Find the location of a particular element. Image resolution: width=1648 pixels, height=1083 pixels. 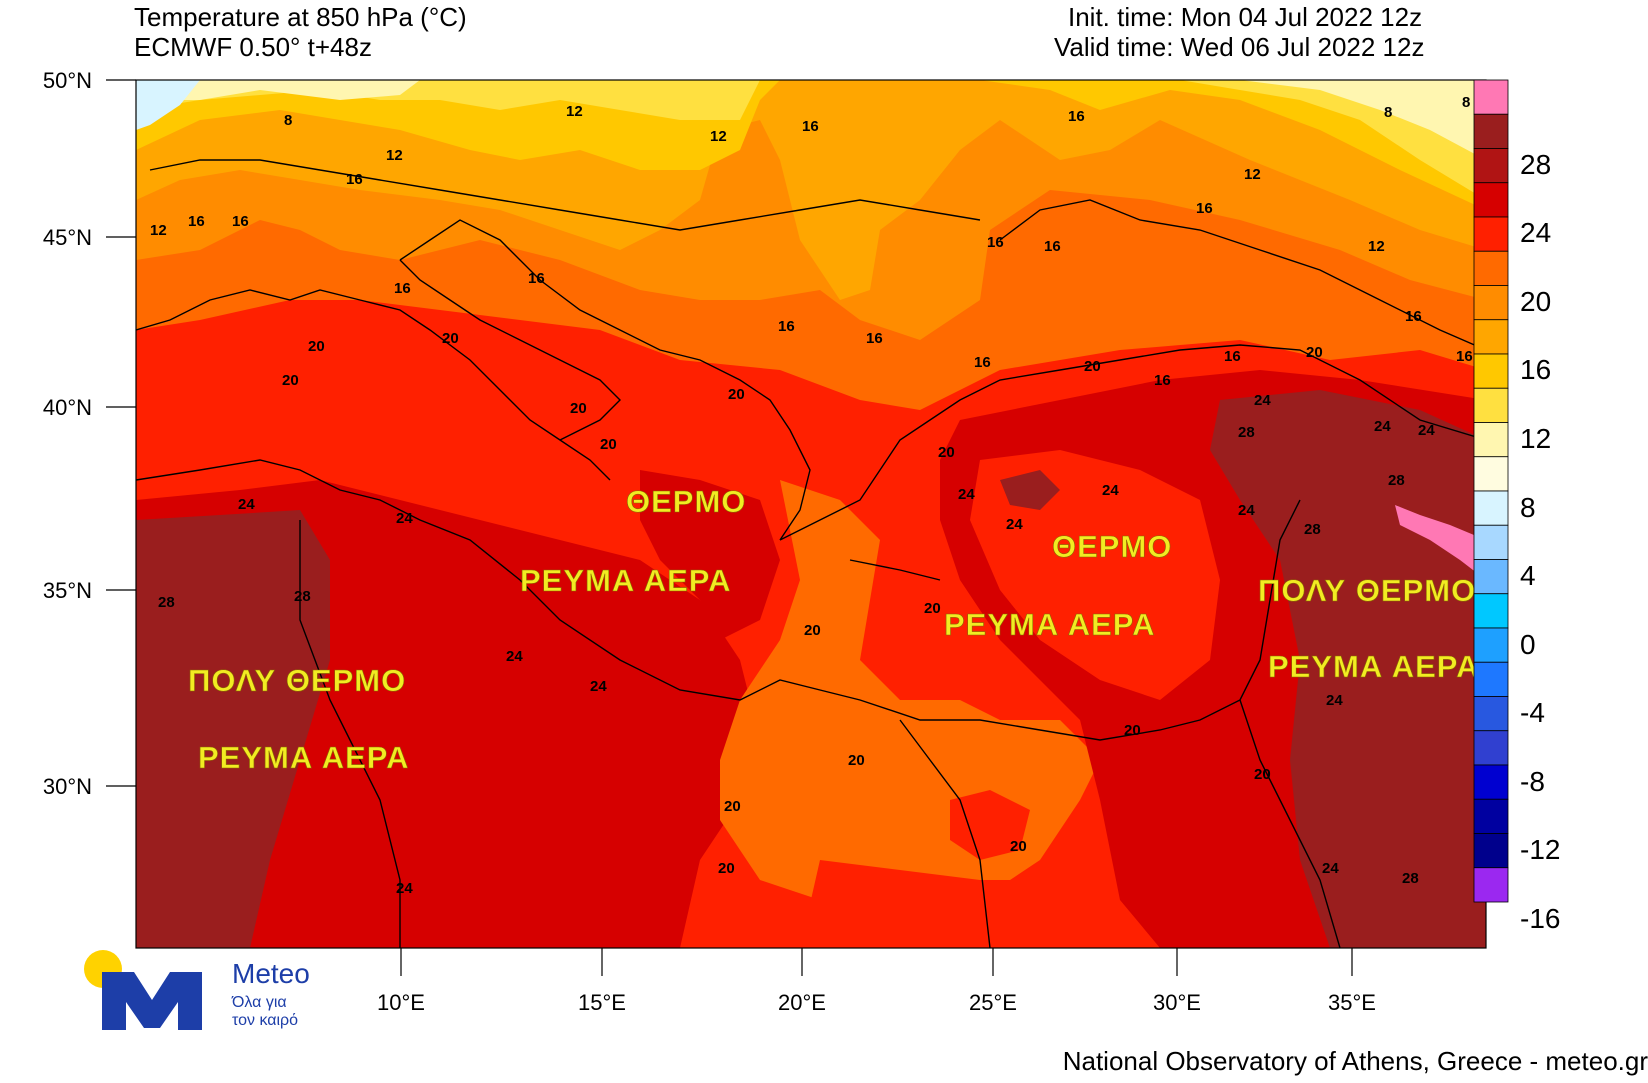

longitude-axis: 10°E 15°E 20°E 25°E 30°E 35°E is located at coordinates (876, 981).